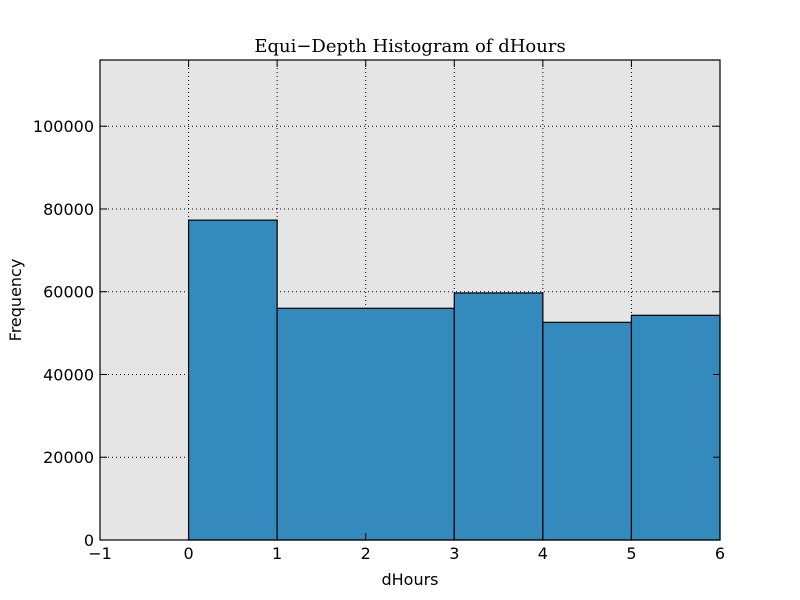  Describe the element at coordinates (68, 209) in the screenshot. I see `y-tick-label: 80000` at that location.